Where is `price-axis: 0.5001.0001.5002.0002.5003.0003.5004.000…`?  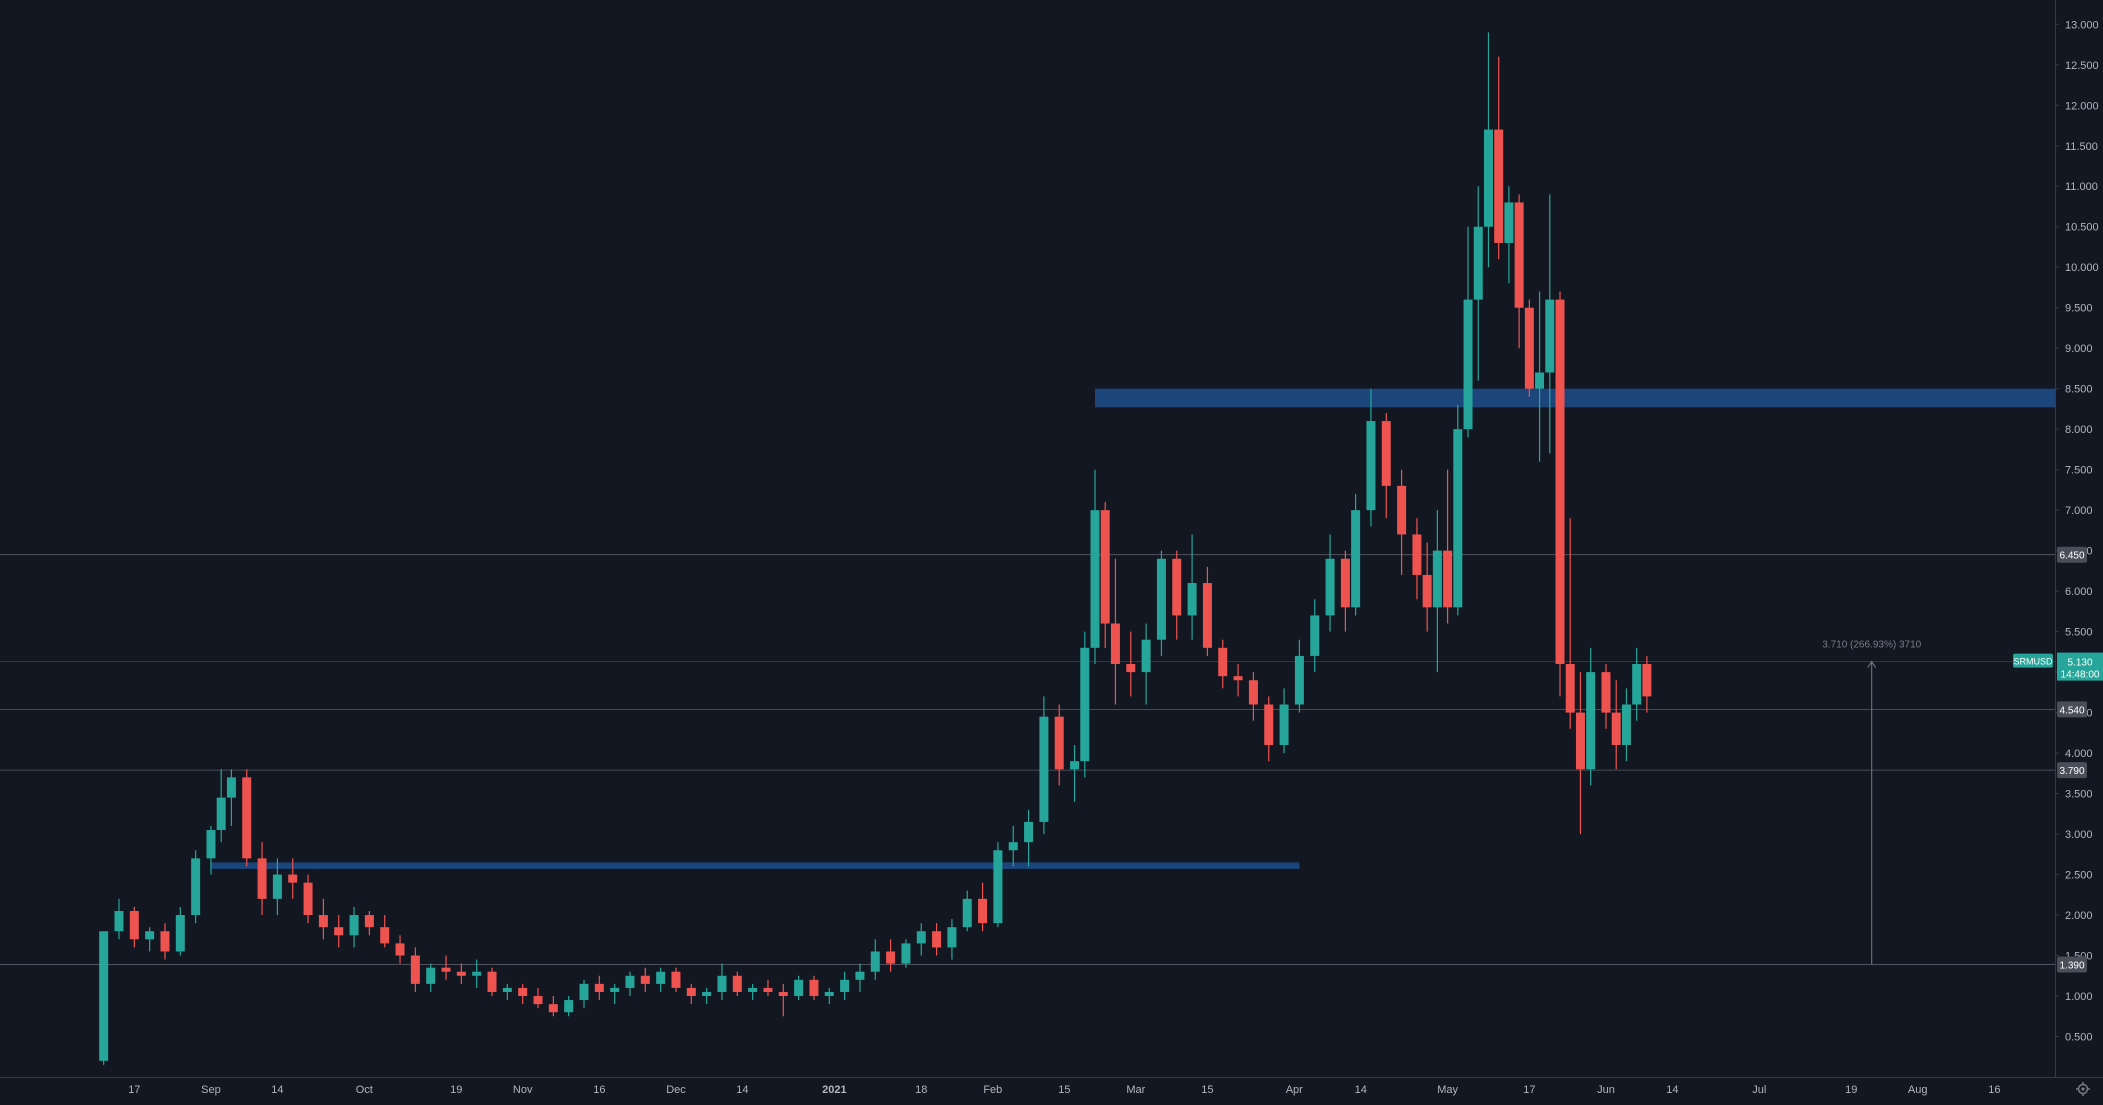 price-axis: 0.5001.0001.5002.0002.5003.0003.5004.000… is located at coordinates (2077, 531).